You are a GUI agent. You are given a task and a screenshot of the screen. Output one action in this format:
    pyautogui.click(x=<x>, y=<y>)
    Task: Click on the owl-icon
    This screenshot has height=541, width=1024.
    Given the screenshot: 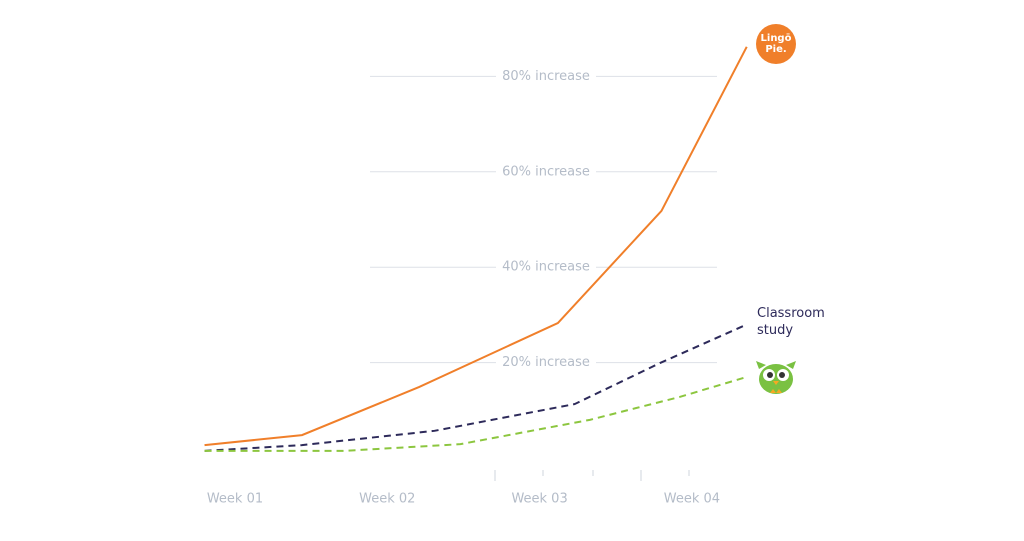 What is the action you would take?
    pyautogui.click(x=776, y=377)
    